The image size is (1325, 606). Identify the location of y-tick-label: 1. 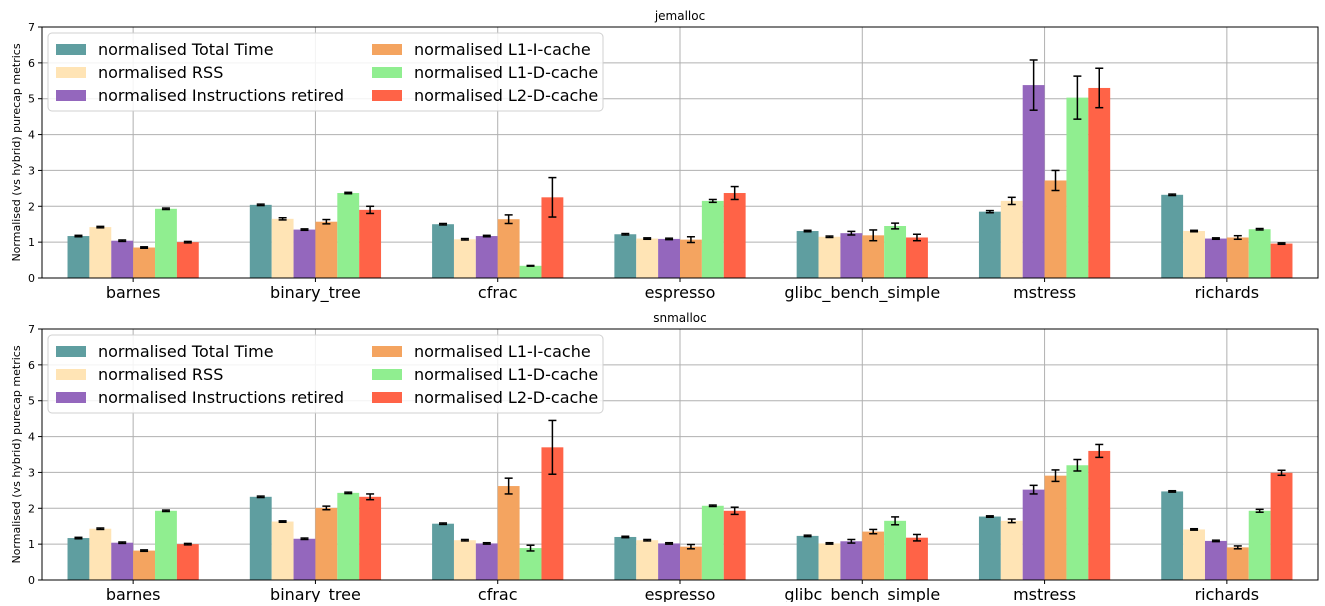
(31, 544).